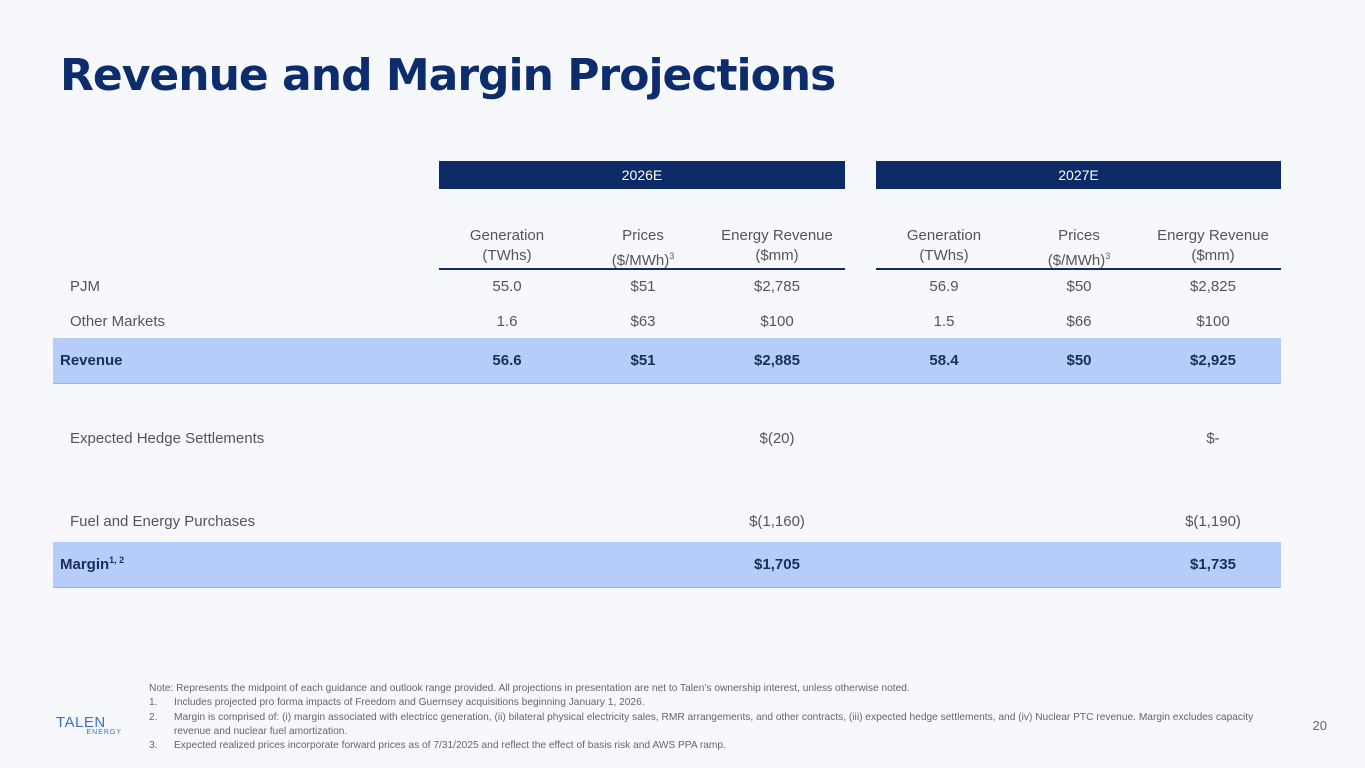  I want to click on table-cell: 1.5, so click(944, 321).